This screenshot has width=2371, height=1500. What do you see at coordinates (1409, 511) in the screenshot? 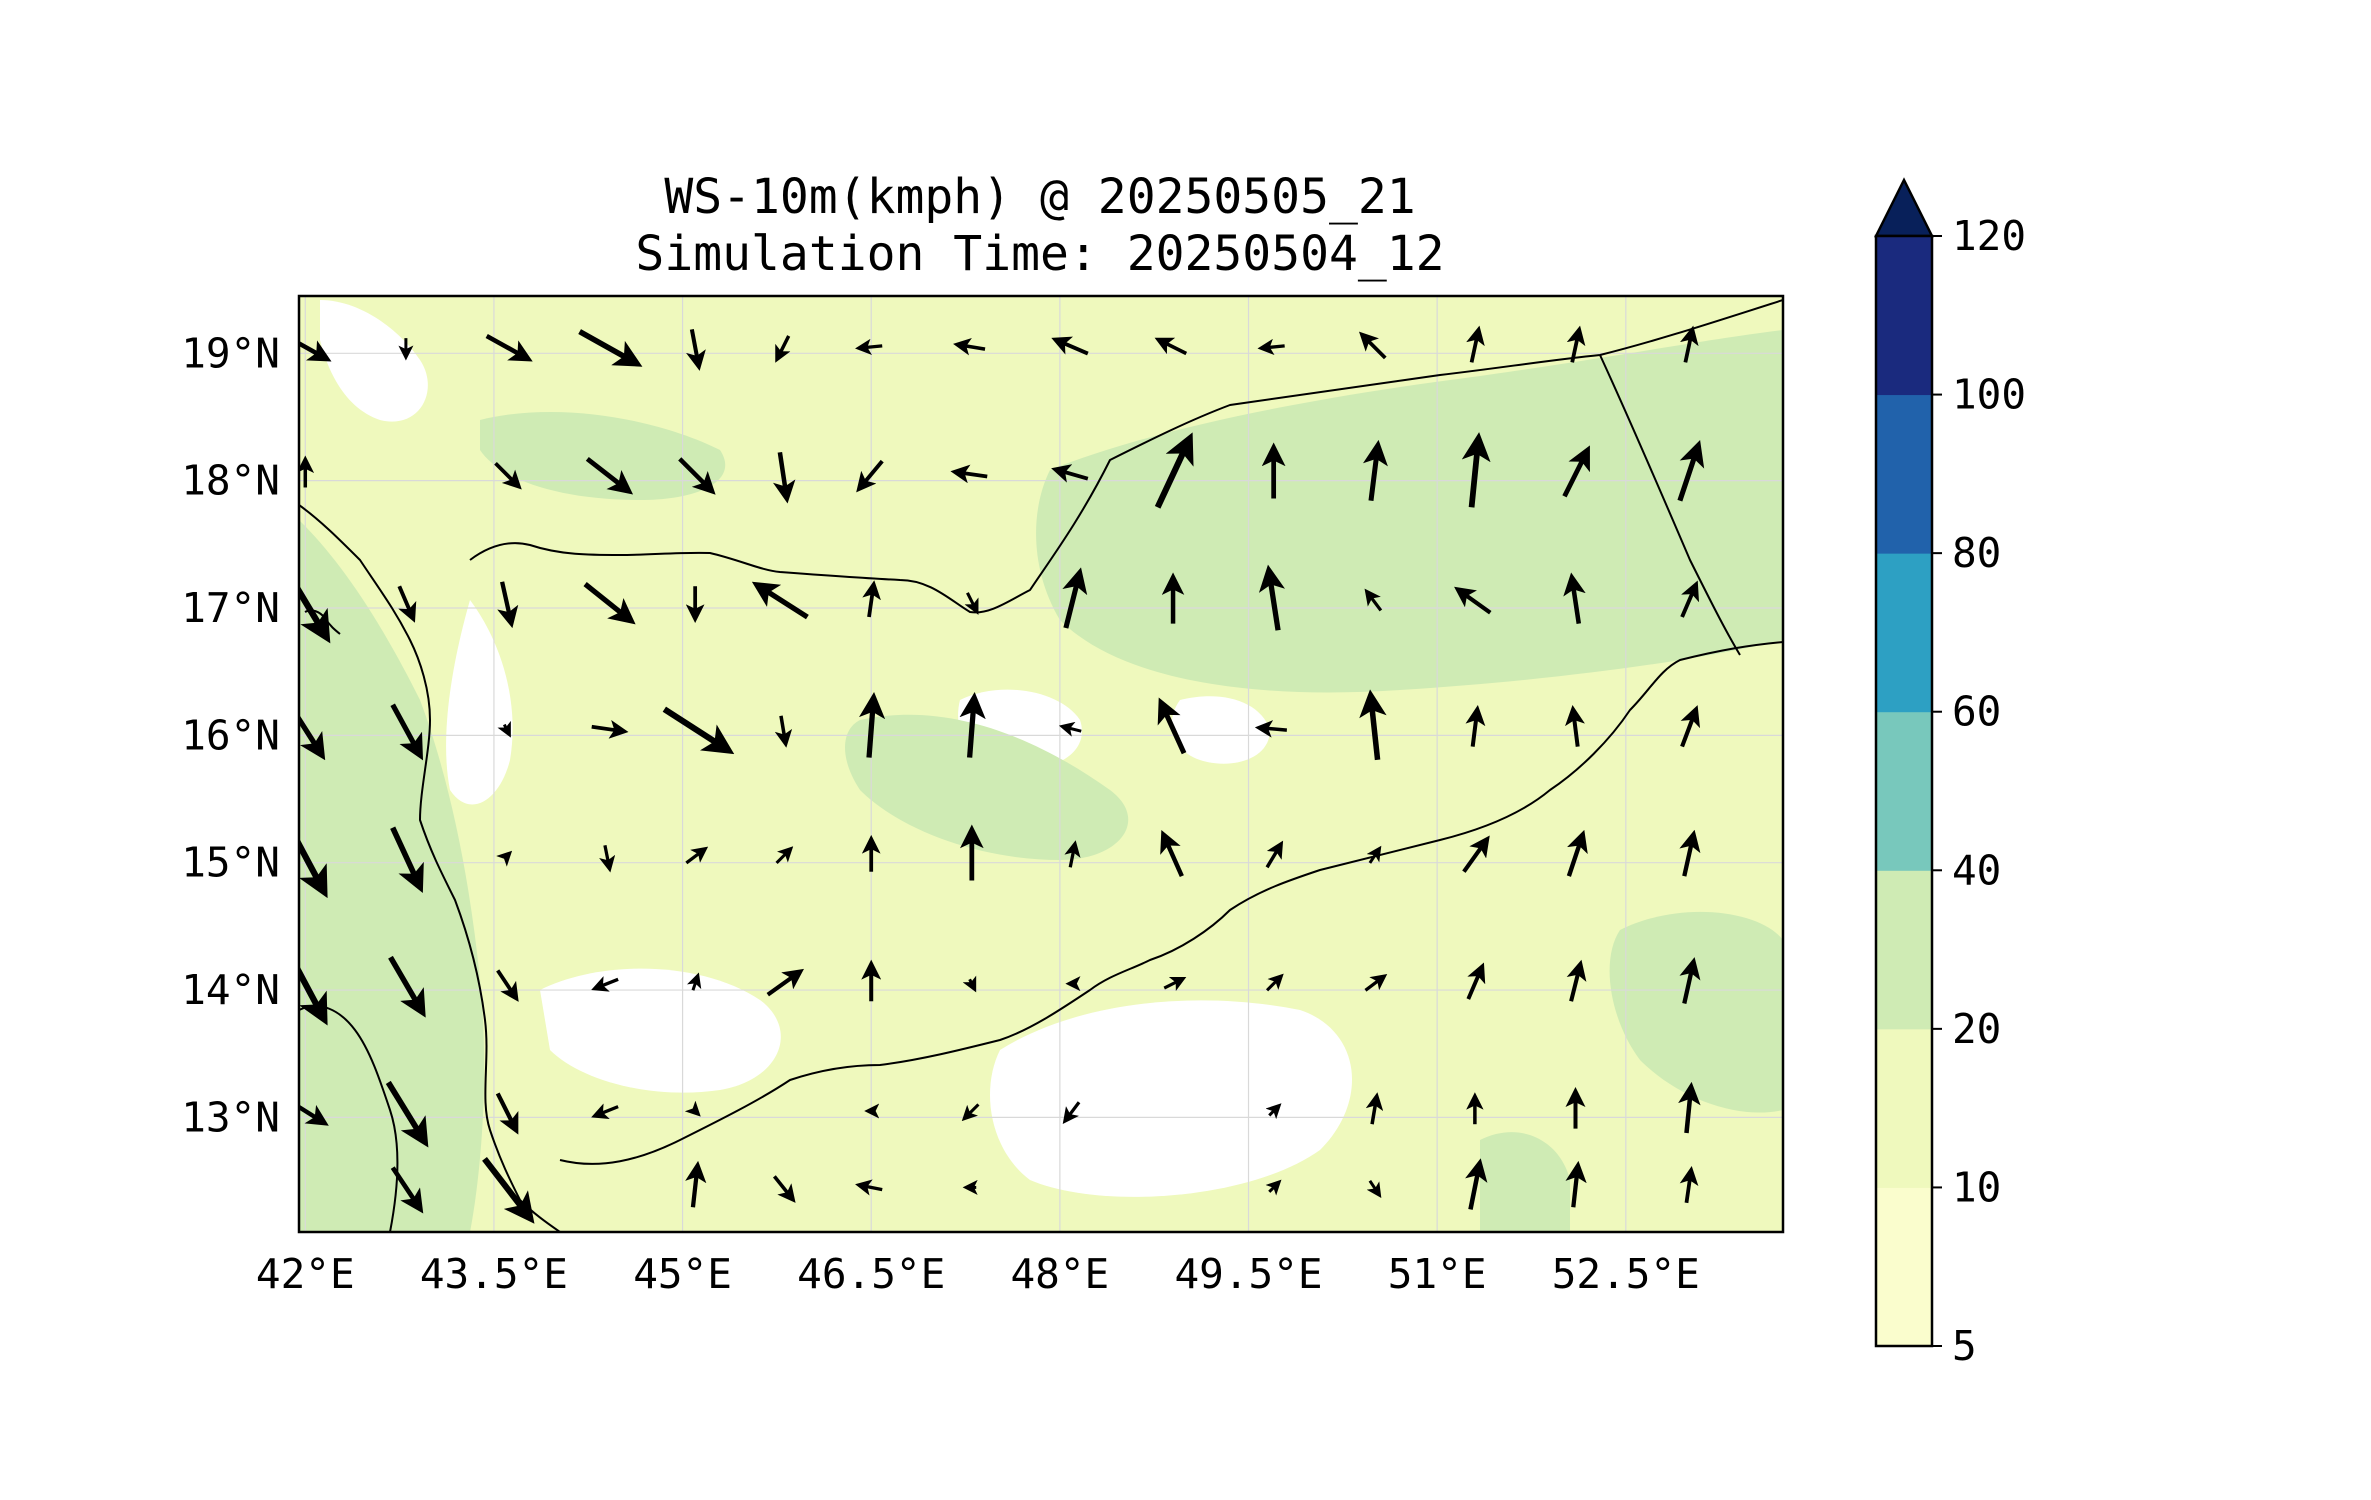
I see `fresh-zone-empty-quarter` at bounding box center [1409, 511].